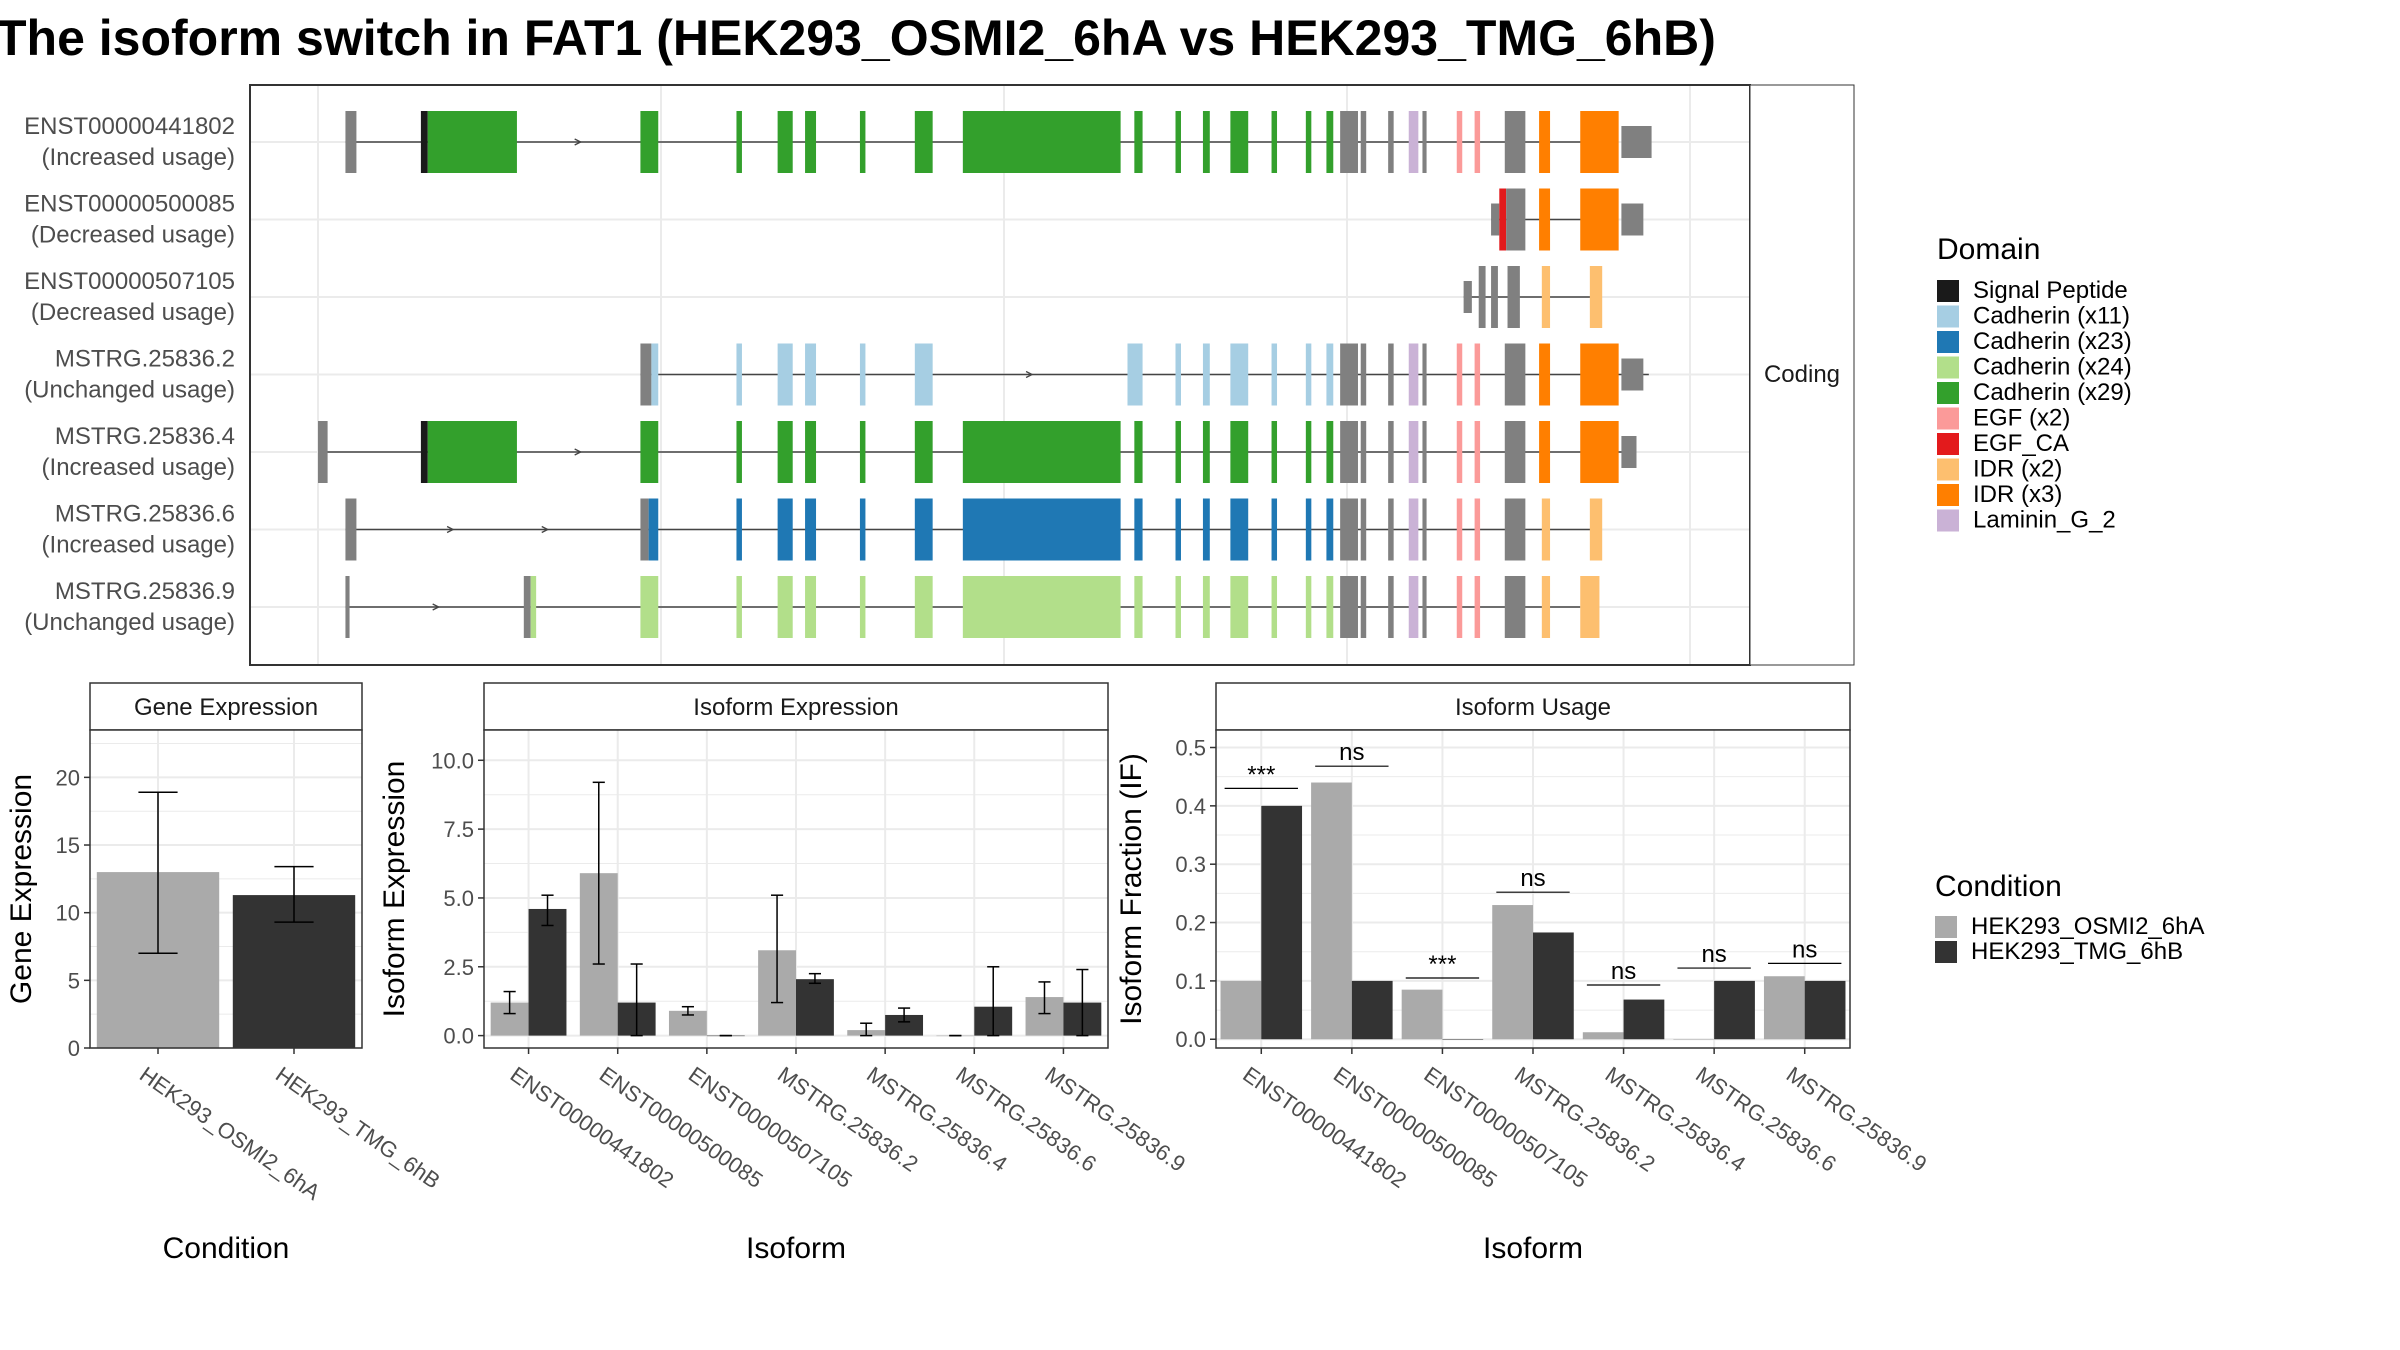 The height and width of the screenshot is (1350, 2400). Describe the element at coordinates (1131, 889) in the screenshot. I see `y-axis-title: Isoform Fraction (IF)` at that location.